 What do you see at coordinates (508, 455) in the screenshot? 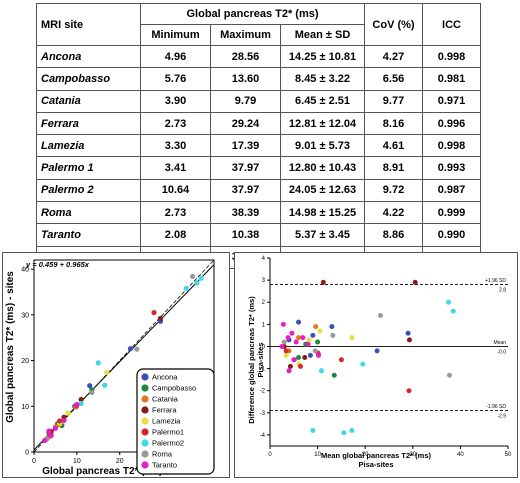
I see `x-tick-label: 50` at bounding box center [508, 455].